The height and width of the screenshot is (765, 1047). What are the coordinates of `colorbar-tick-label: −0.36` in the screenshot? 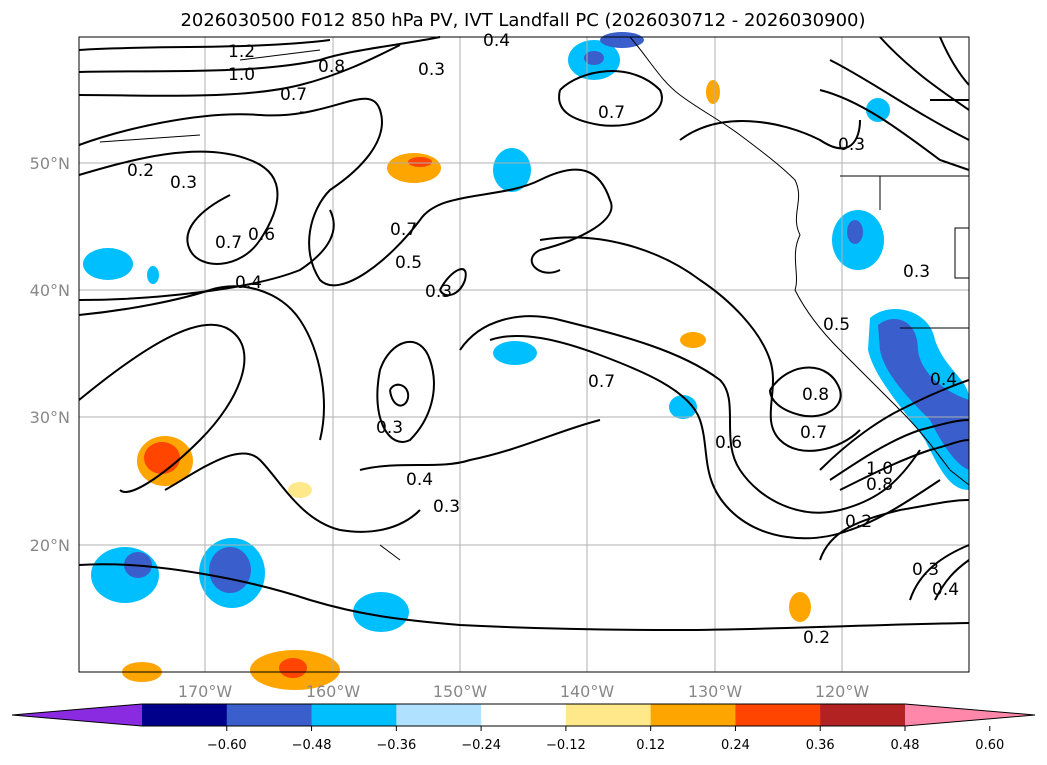 It's located at (396, 745).